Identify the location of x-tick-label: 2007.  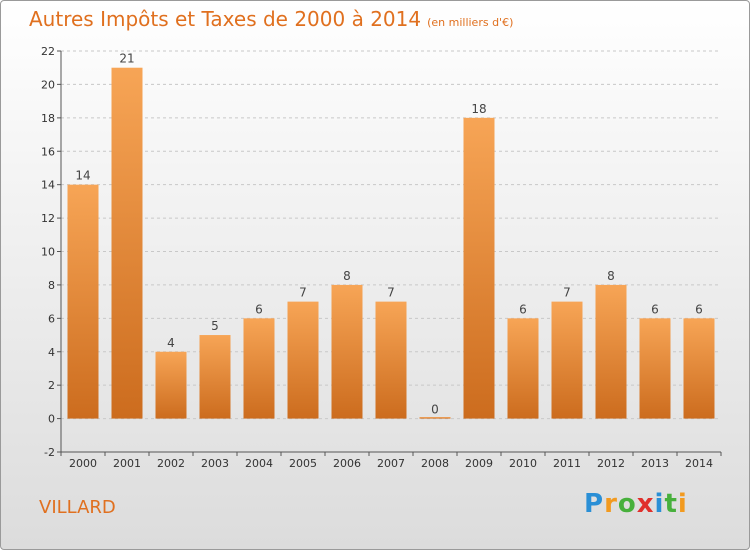
(391, 463).